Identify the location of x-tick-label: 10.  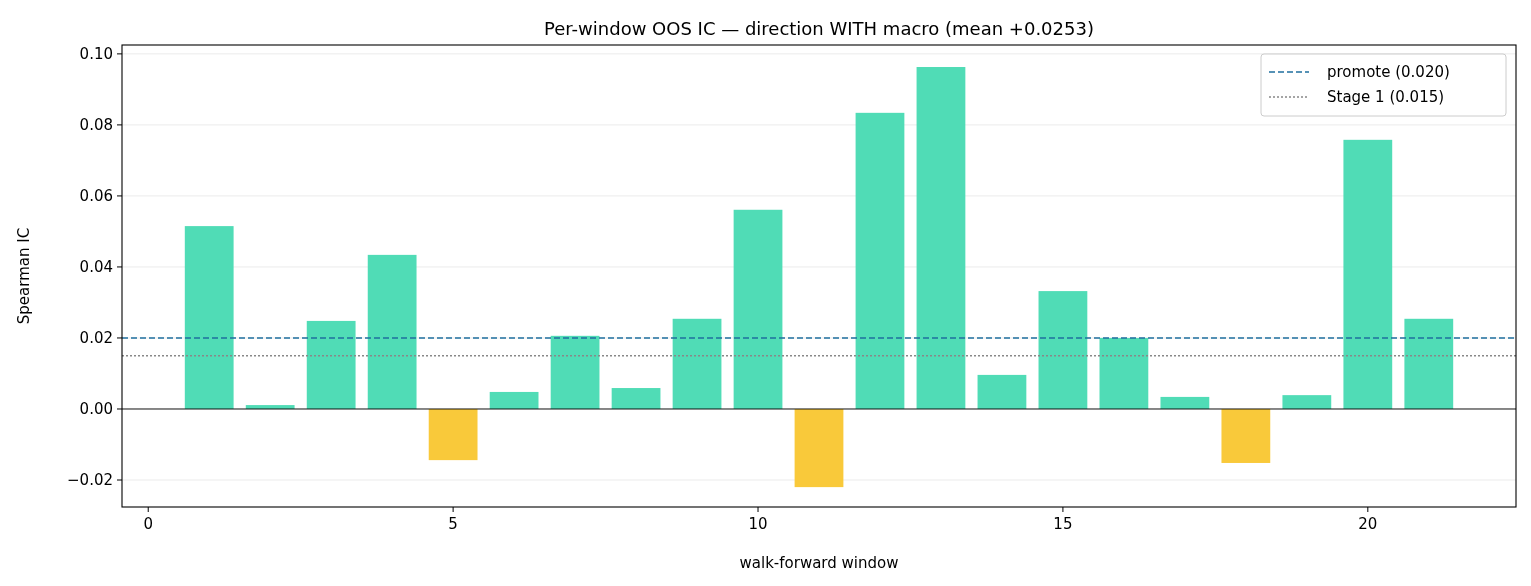
(758, 524).